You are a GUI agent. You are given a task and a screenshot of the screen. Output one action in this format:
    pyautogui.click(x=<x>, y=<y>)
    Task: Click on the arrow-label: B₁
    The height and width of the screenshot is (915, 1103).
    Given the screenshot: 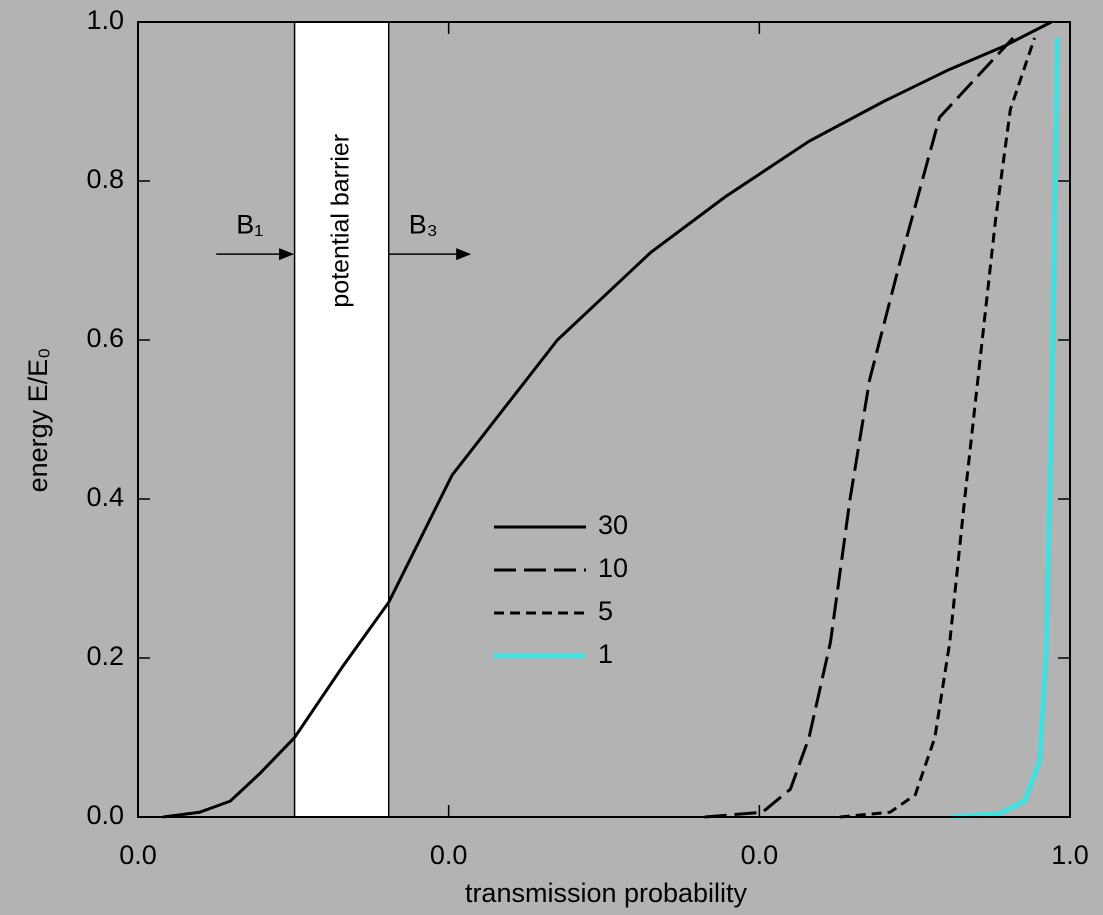 What is the action you would take?
    pyautogui.click(x=249, y=224)
    